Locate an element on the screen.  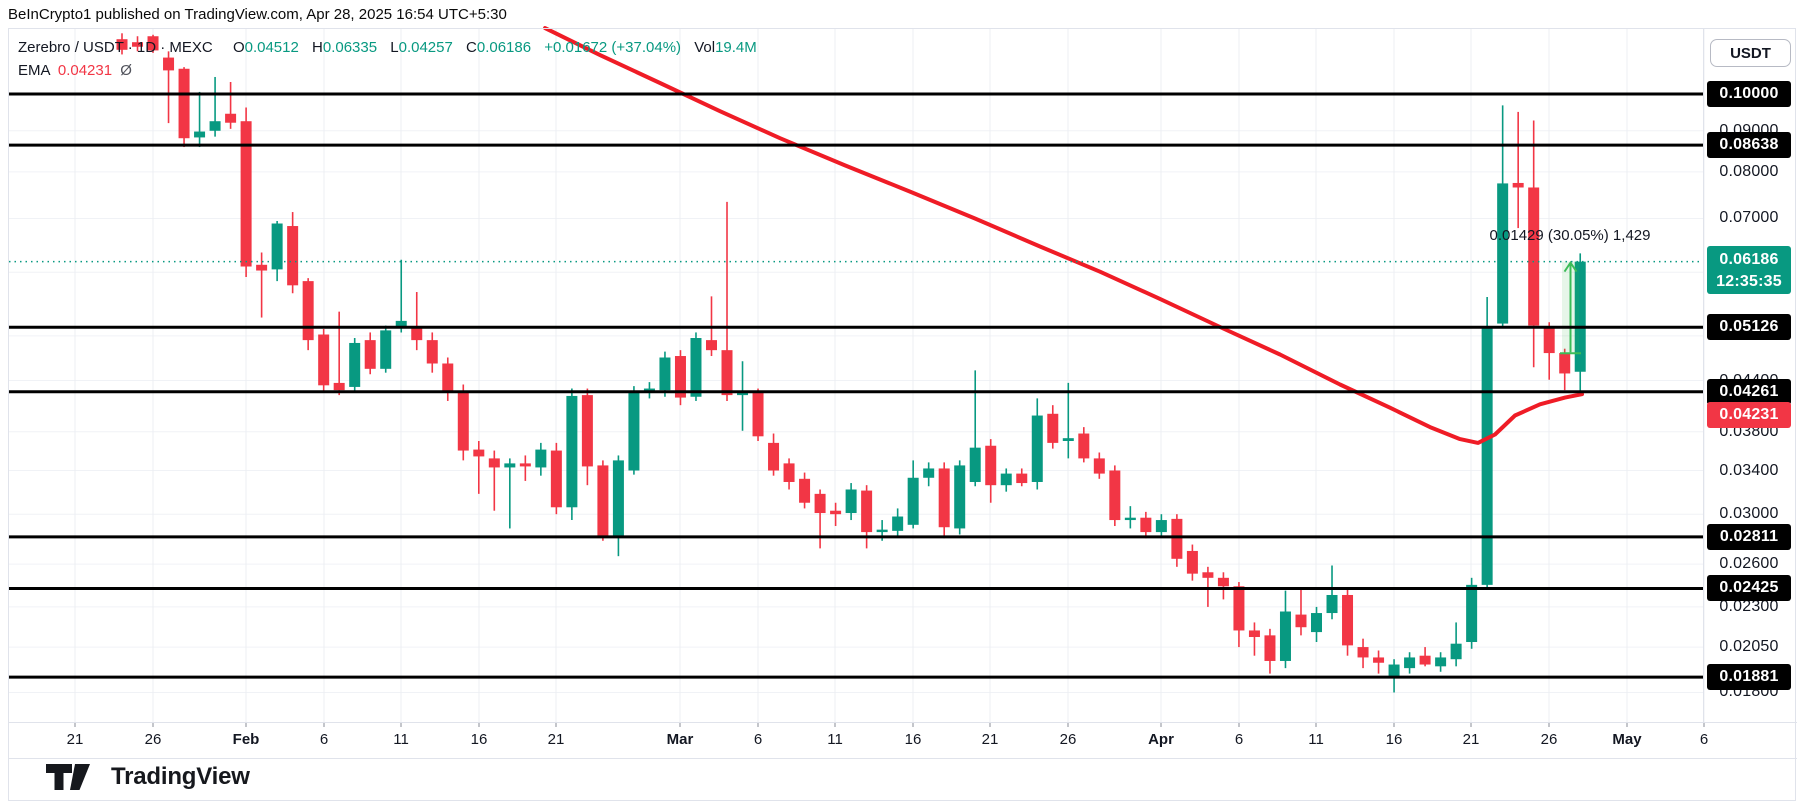
logo-strip-separator is located at coordinates (902, 758).